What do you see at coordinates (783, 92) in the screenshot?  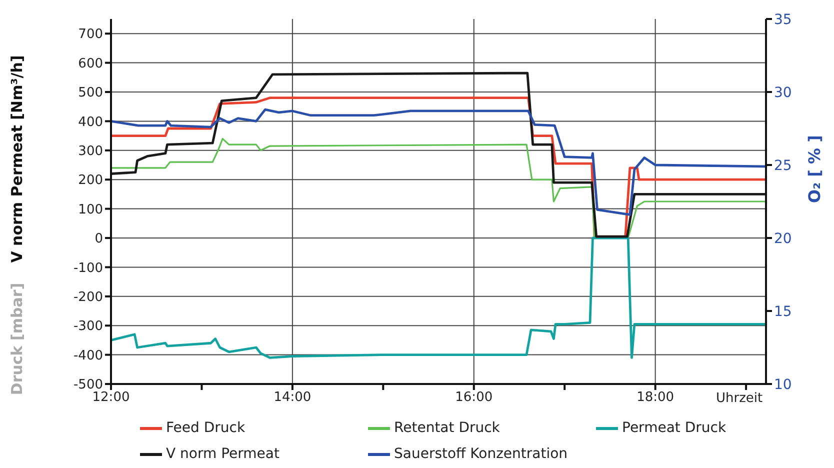 I see `y2-tick-label: 30` at bounding box center [783, 92].